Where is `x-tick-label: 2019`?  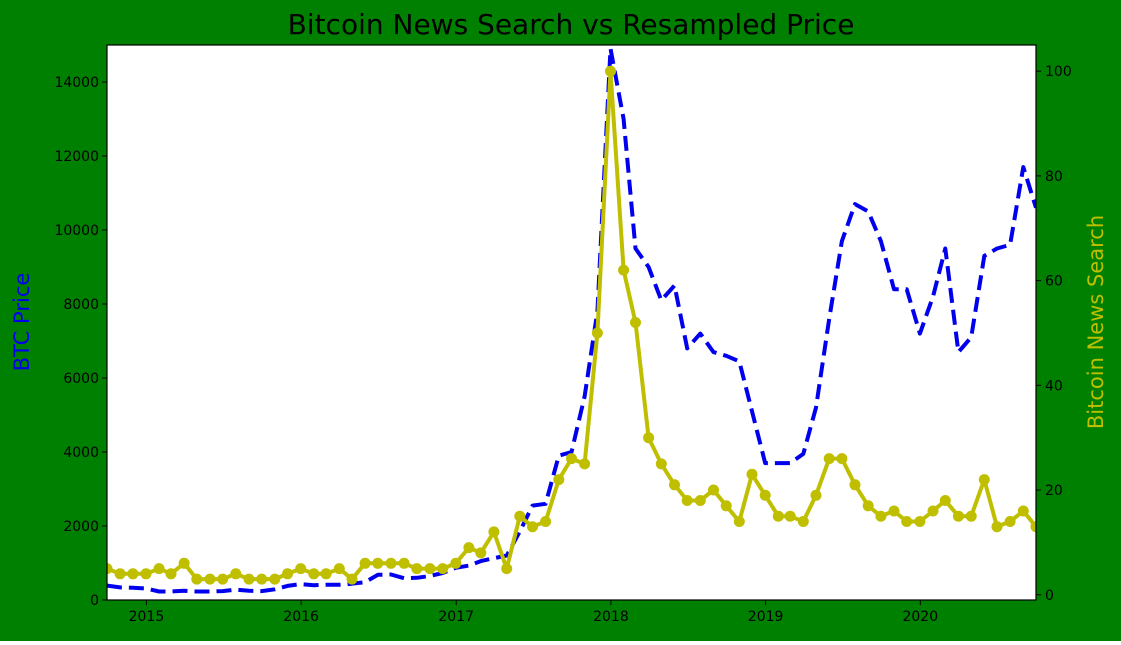 x-tick-label: 2019 is located at coordinates (766, 617).